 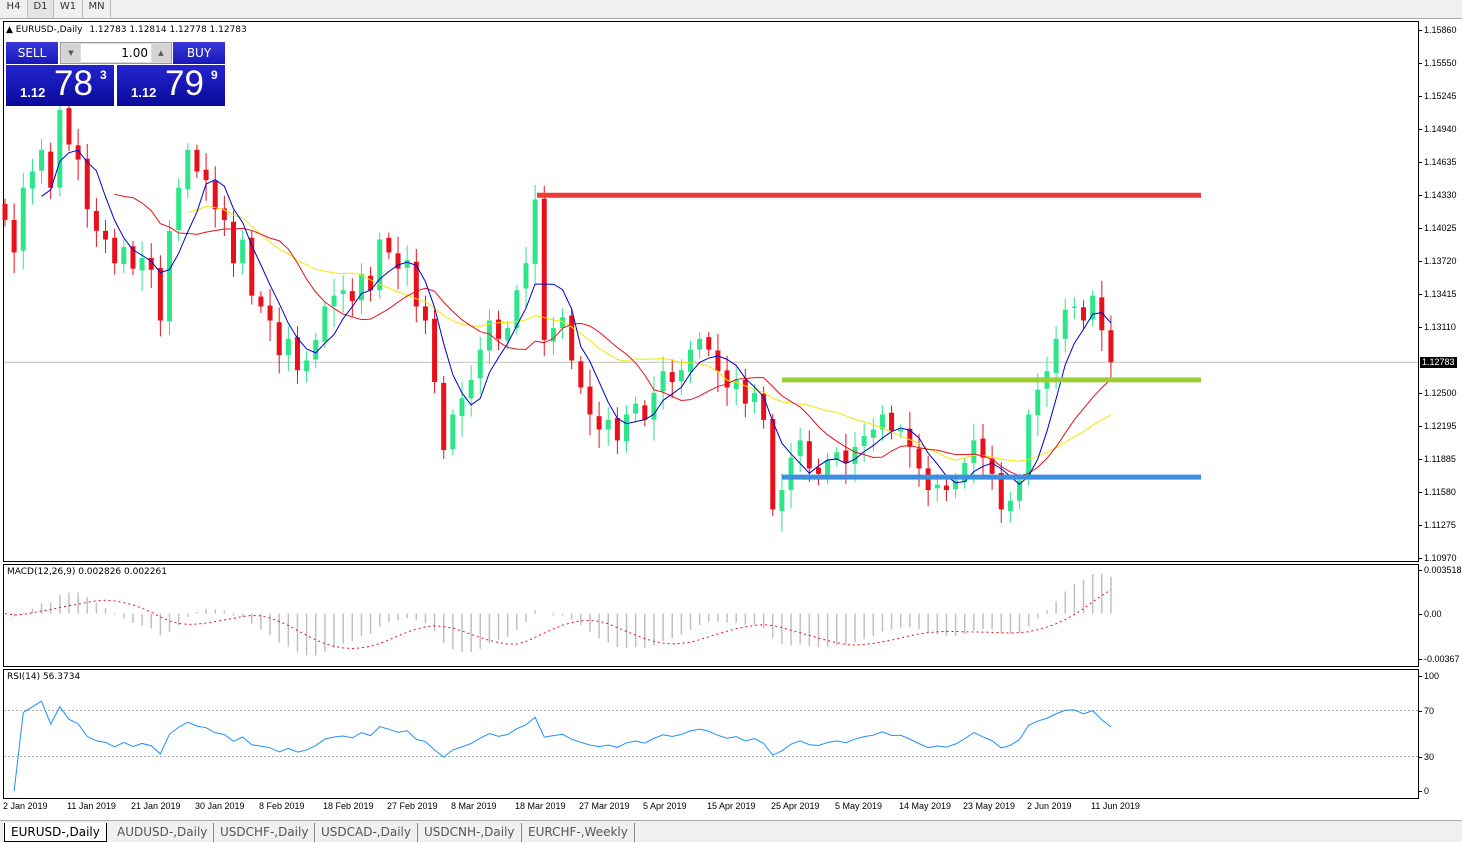 What do you see at coordinates (60, 85) in the screenshot?
I see `sell-price: 1.12 78 3` at bounding box center [60, 85].